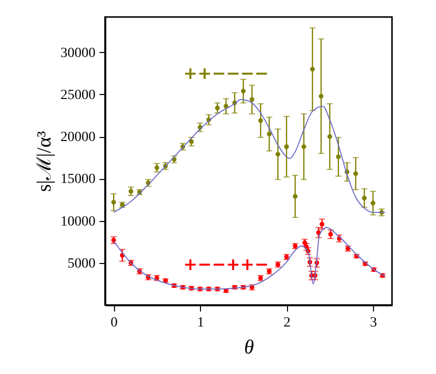 The width and height of the screenshot is (436, 374). I want to click on y-tick-label: 10000, so click(78, 222).